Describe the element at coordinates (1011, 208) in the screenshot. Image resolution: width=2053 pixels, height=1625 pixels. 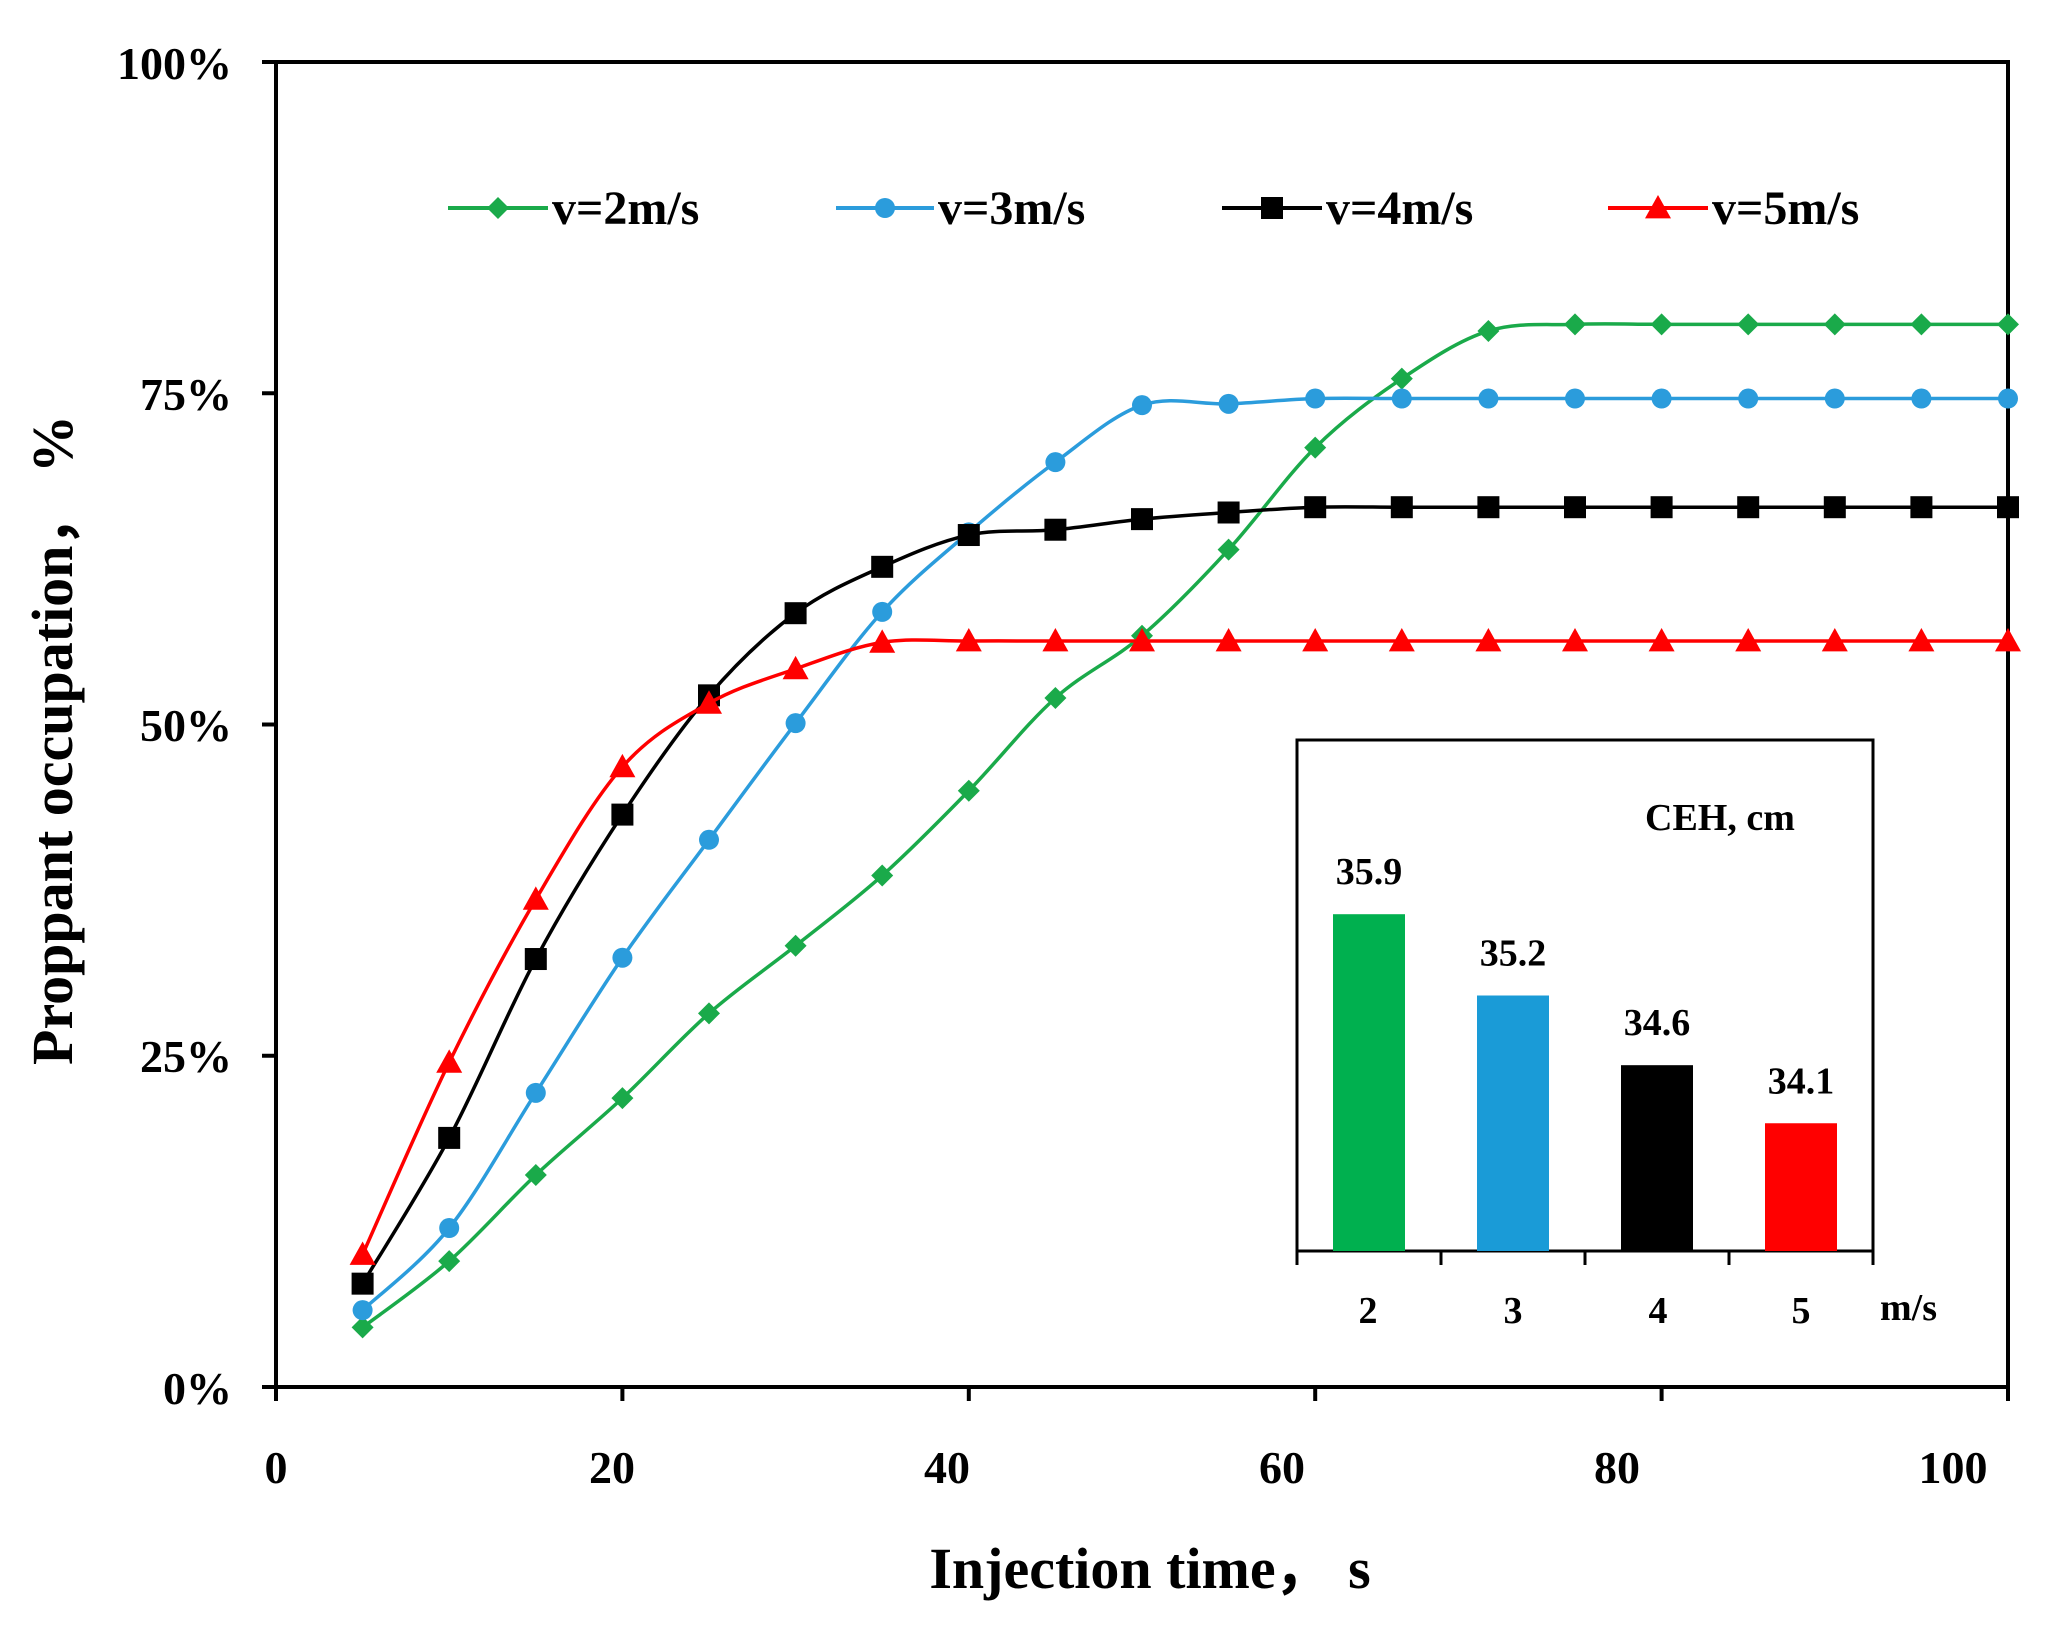
I see `legend-label: v=3m/s` at that location.